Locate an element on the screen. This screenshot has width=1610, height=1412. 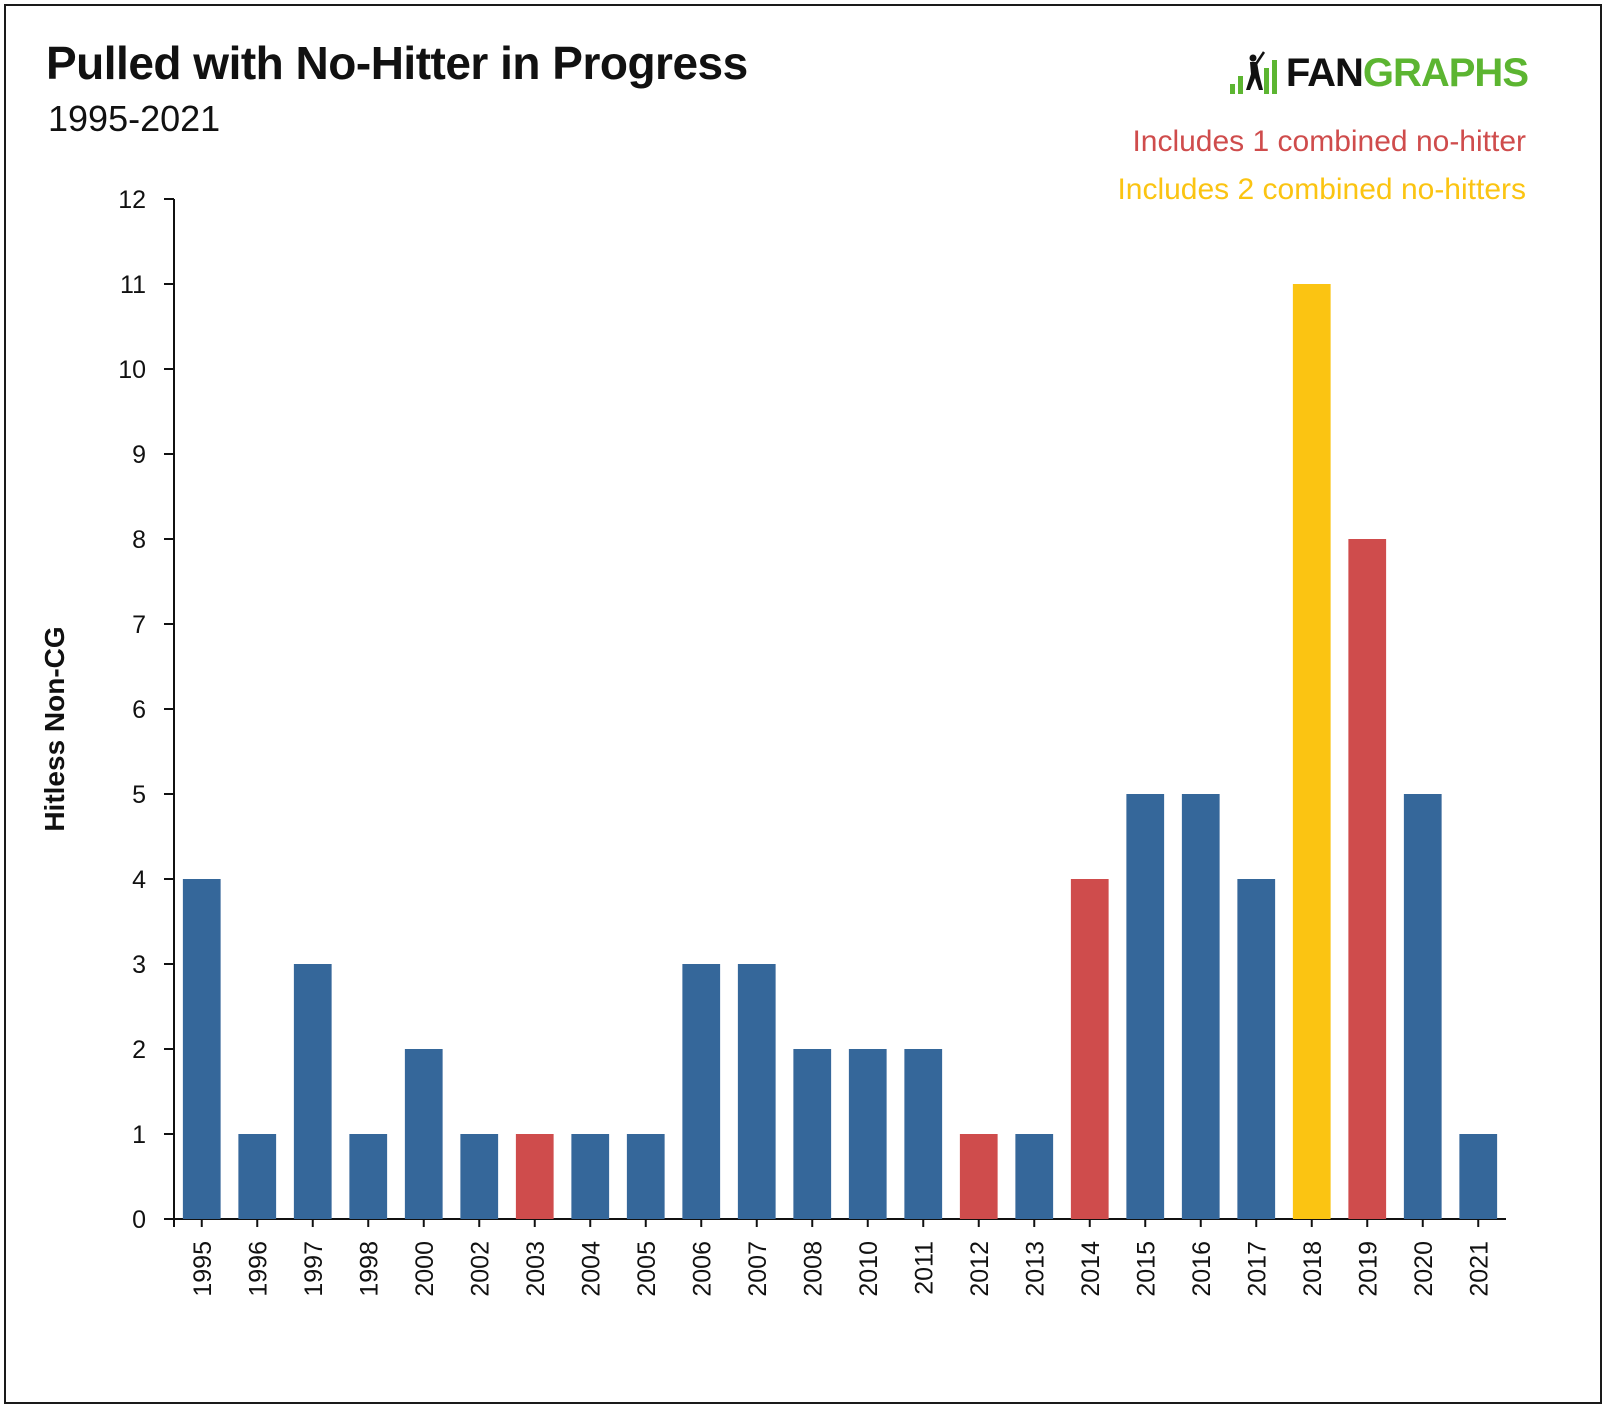
y-tick-label: 5 is located at coordinates (139, 795).